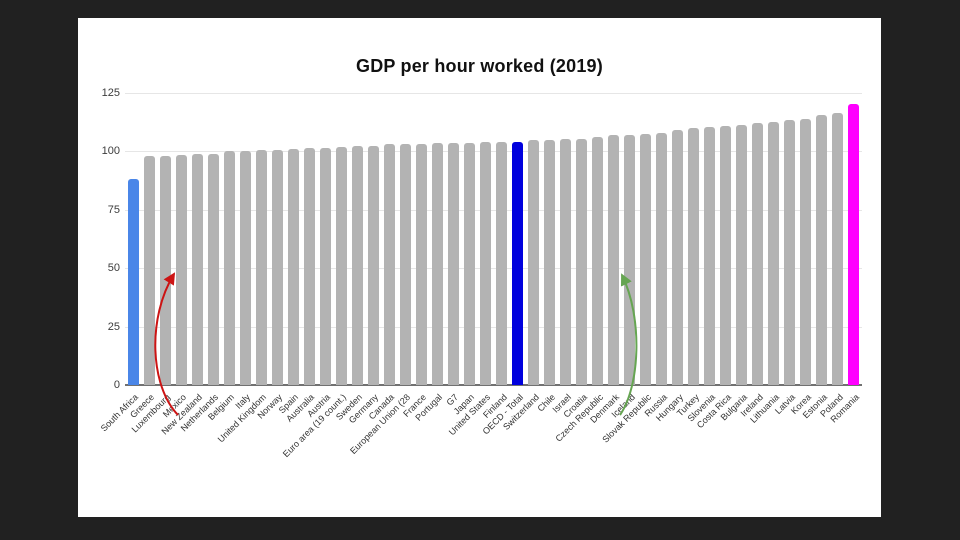  I want to click on bar-italy, so click(245, 268).